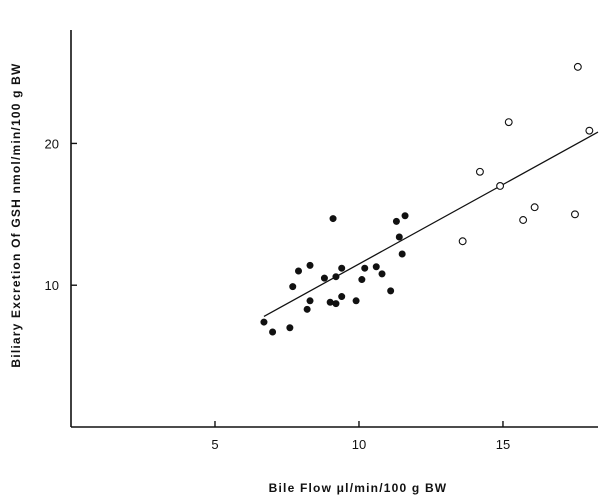 This screenshot has width=601, height=498. What do you see at coordinates (358, 488) in the screenshot?
I see `x-axis-title: Bile Flow μl/min/100 g BW` at bounding box center [358, 488].